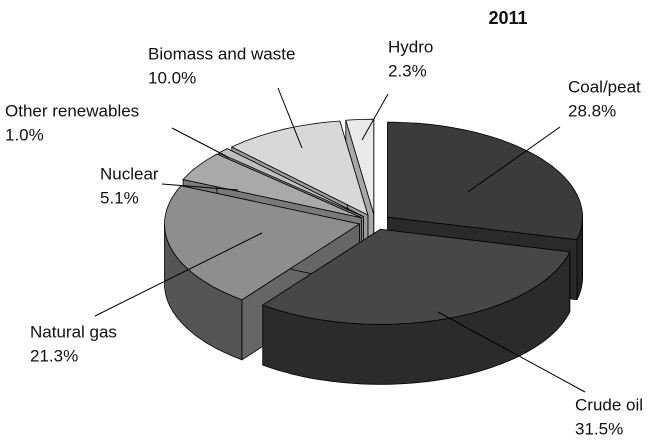 This screenshot has width=663, height=445. What do you see at coordinates (129, 173) in the screenshot?
I see `slice-label: Nuclear` at bounding box center [129, 173].